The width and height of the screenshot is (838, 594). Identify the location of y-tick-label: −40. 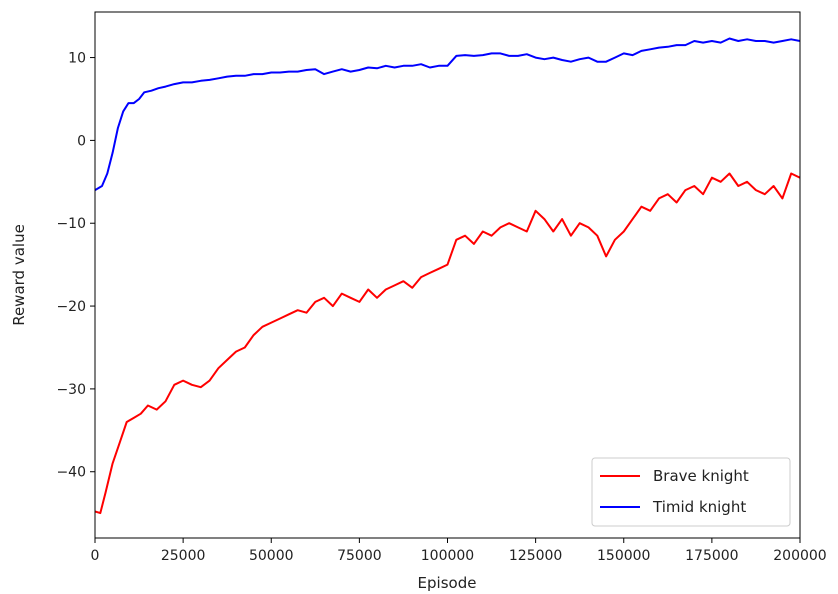
(71, 473).